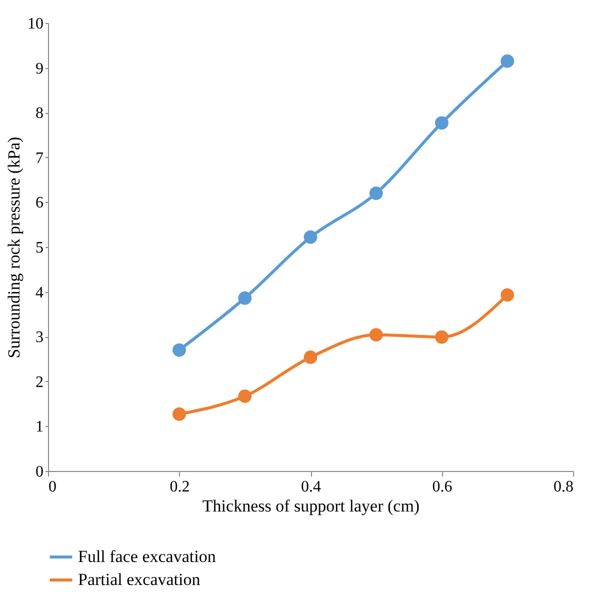  What do you see at coordinates (40, 203) in the screenshot?
I see `y-tick-label: 6` at bounding box center [40, 203].